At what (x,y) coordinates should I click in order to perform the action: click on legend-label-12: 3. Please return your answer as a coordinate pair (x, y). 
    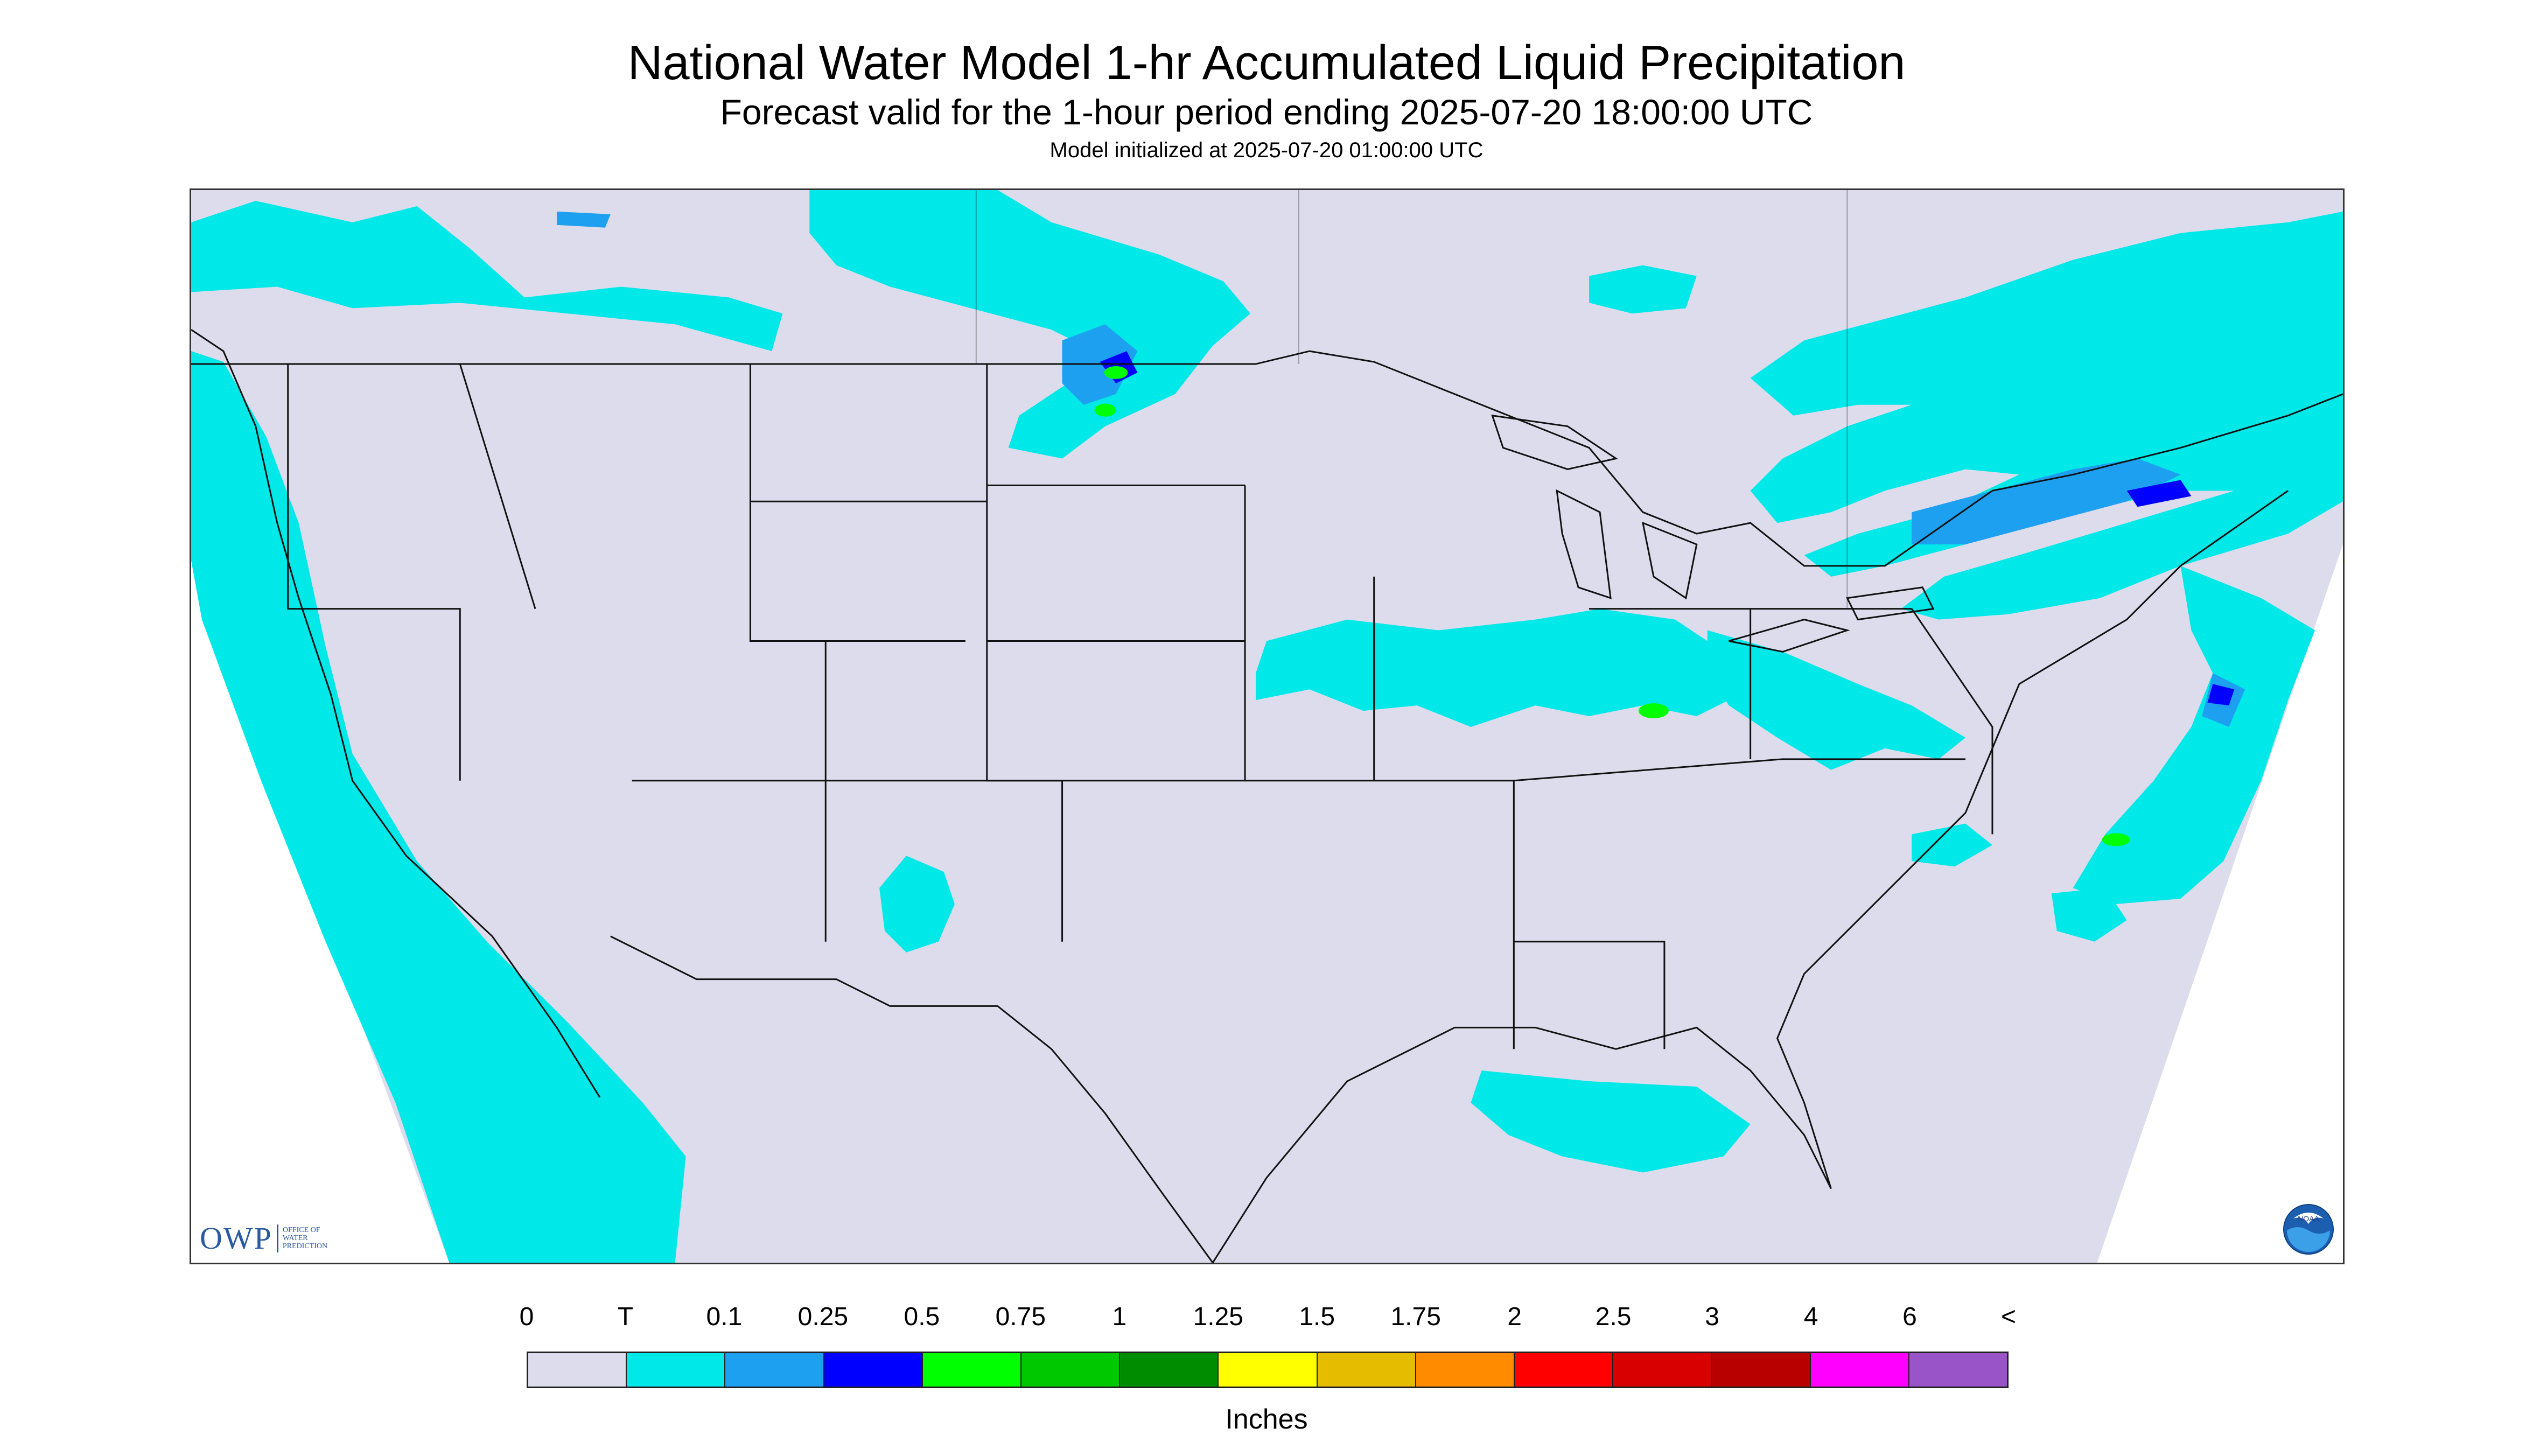
    Looking at the image, I should click on (1712, 1317).